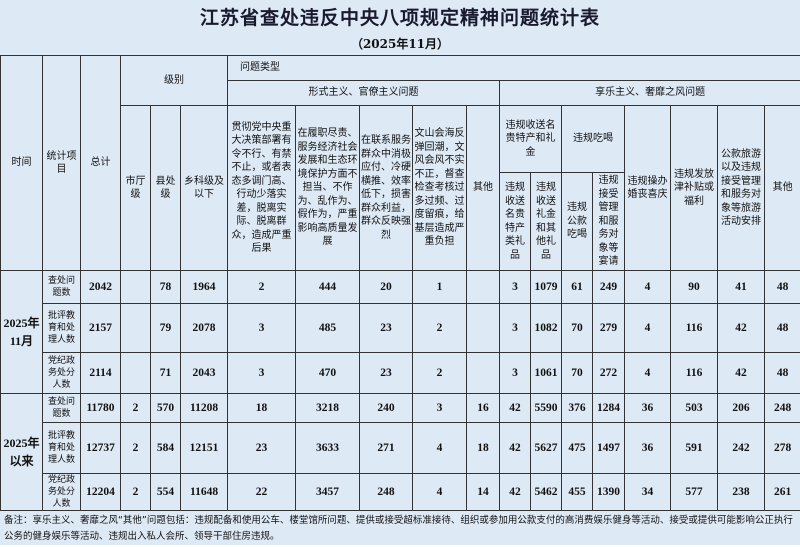 The image size is (800, 547). Describe the element at coordinates (328, 328) in the screenshot. I see `value-cell: 485` at that location.